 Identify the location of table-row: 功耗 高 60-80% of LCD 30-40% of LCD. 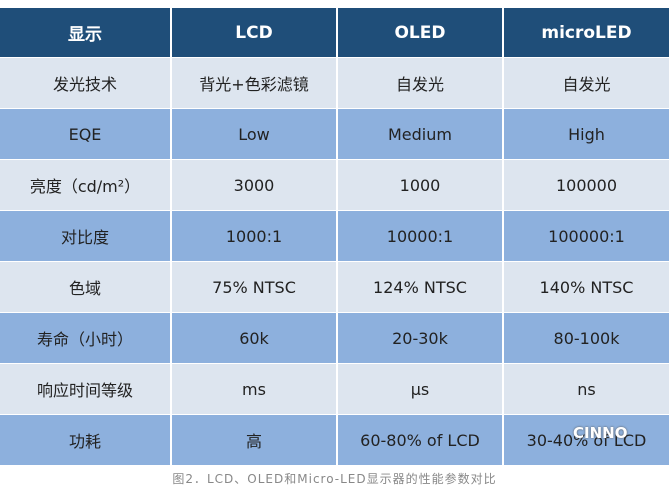
(334, 439).